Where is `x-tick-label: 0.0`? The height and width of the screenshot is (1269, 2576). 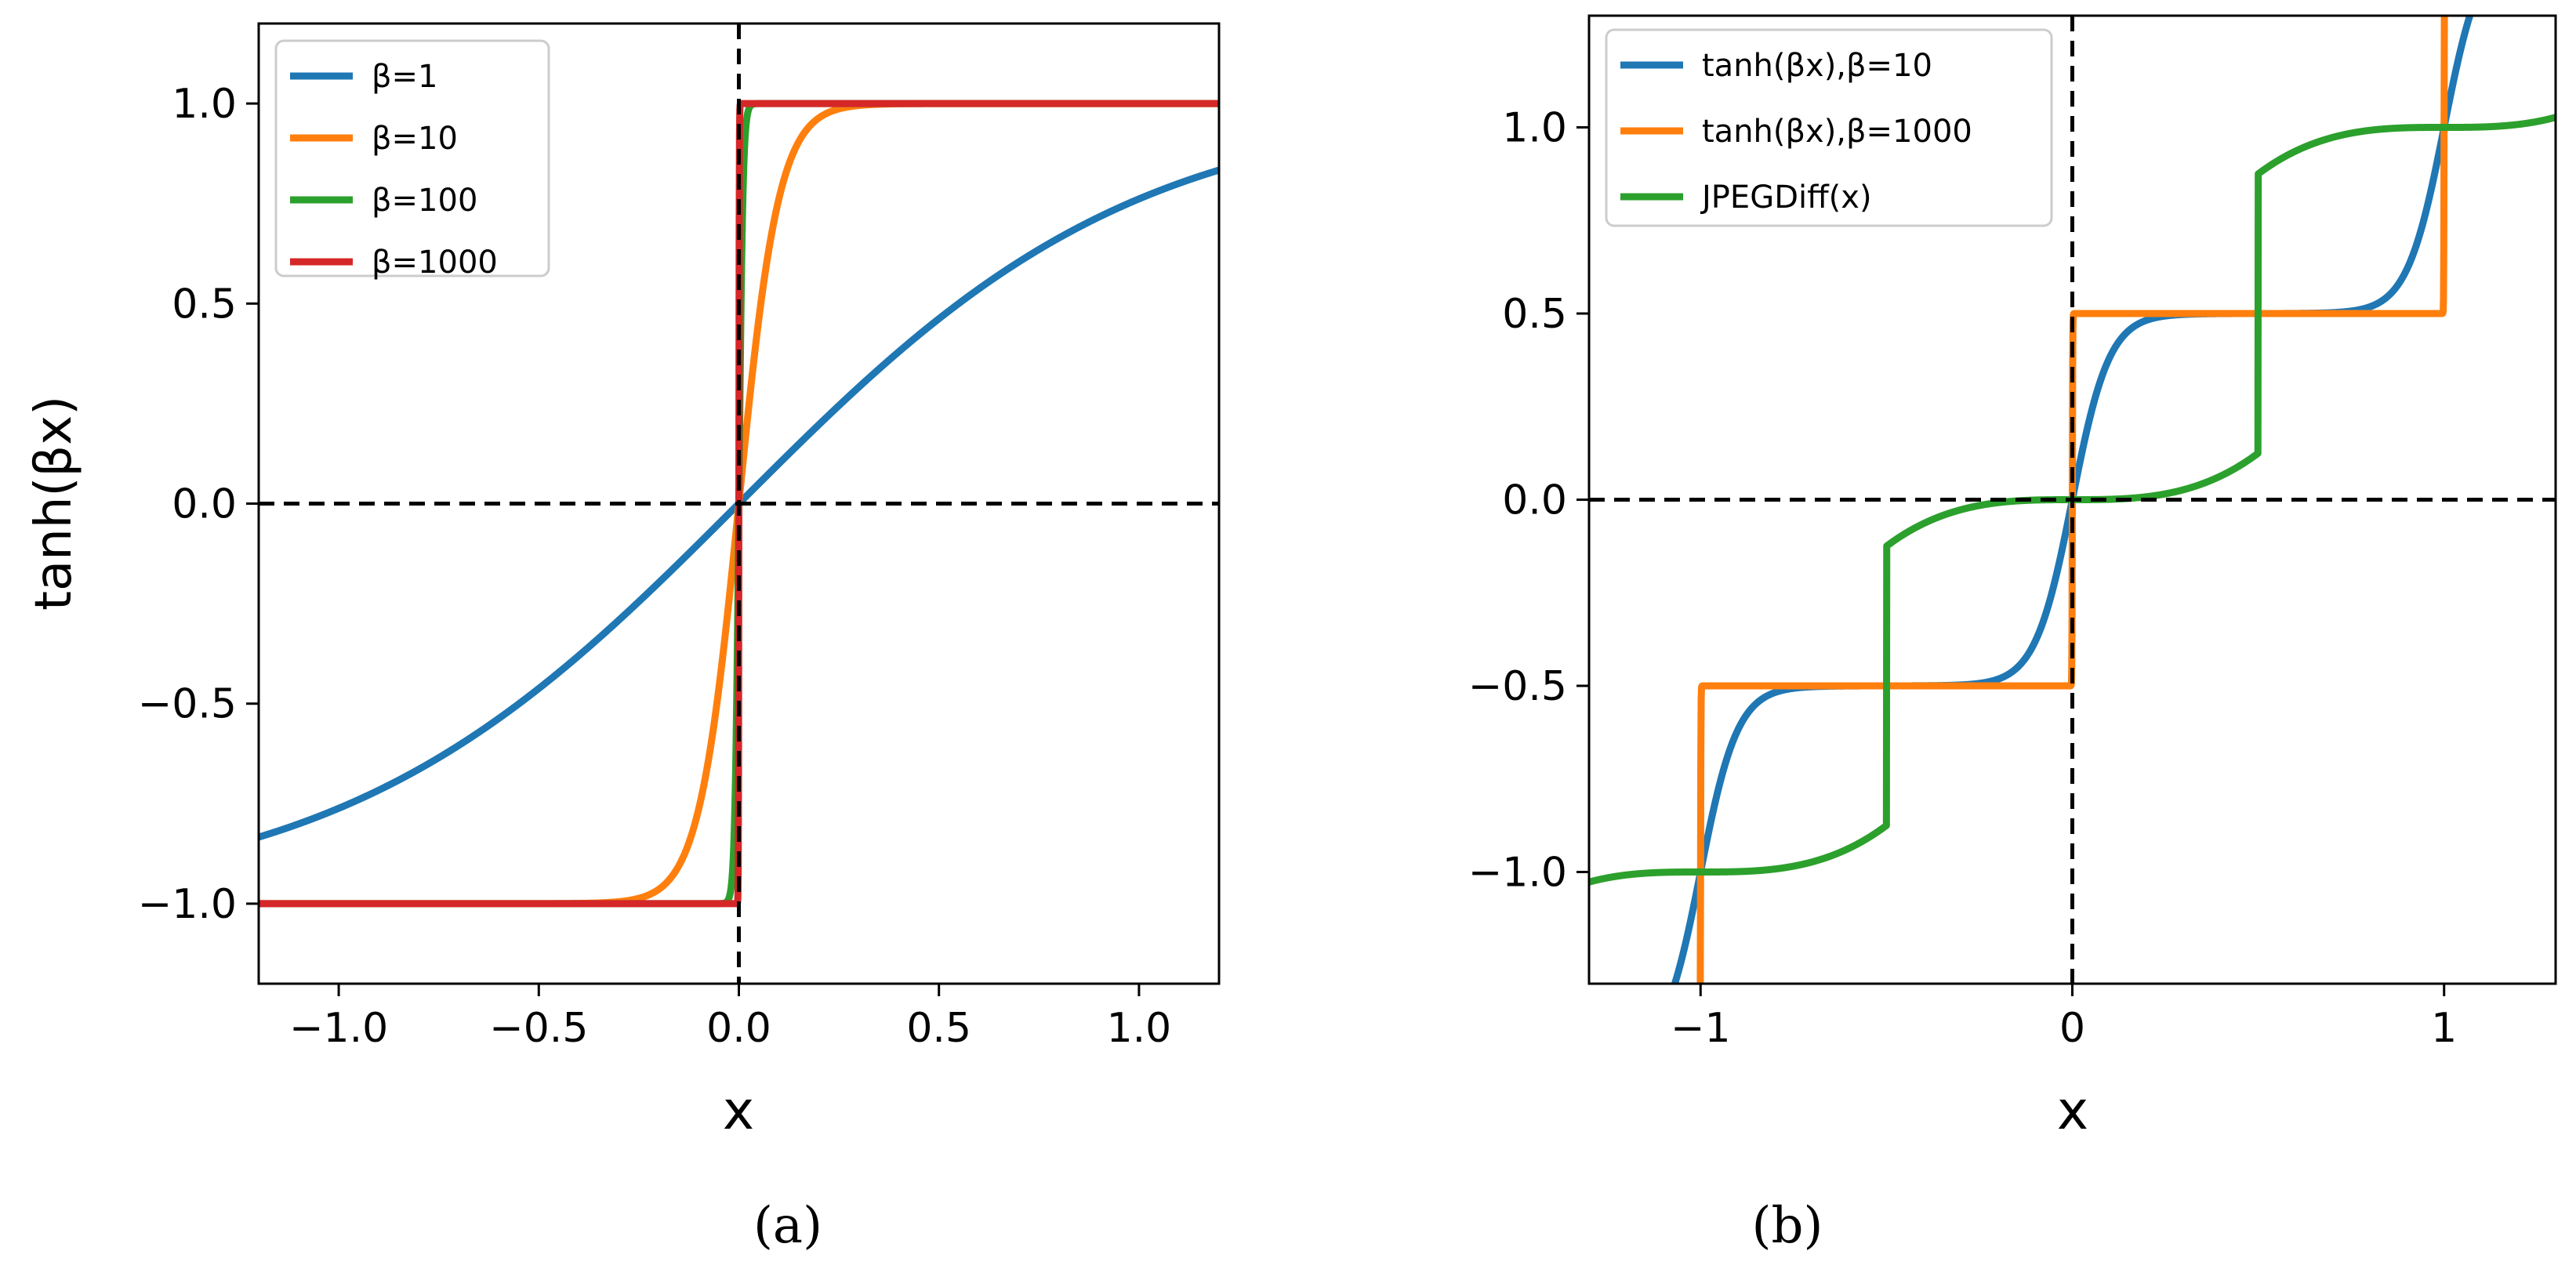
x-tick-label: 0.0 is located at coordinates (739, 1028).